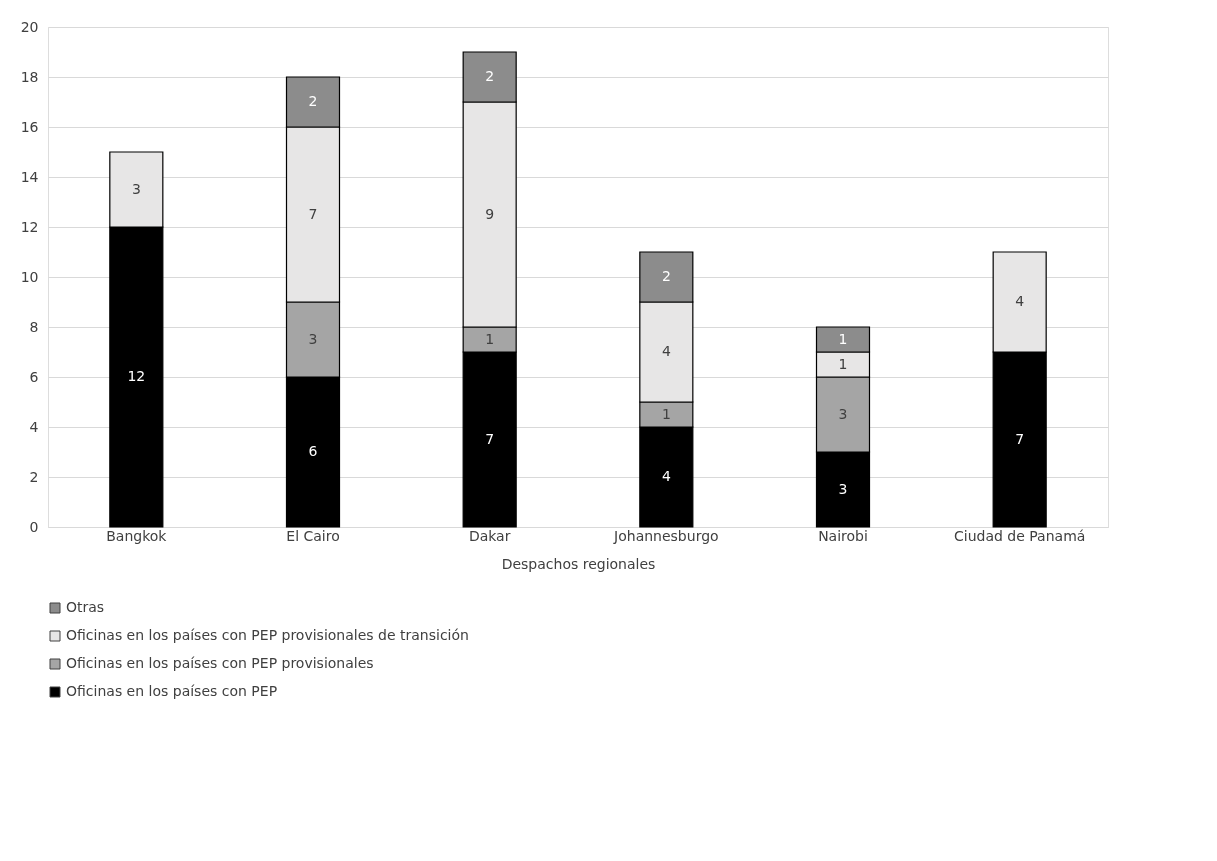 The height and width of the screenshot is (861, 1217). I want to click on x-tick-label: Bangkok, so click(137, 535).